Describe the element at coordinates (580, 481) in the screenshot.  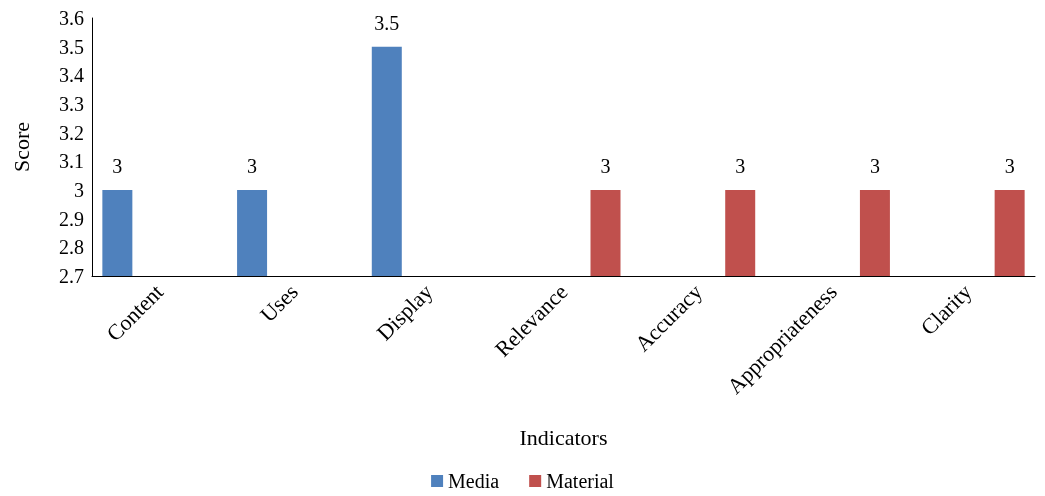
I see `legend-label: Material` at that location.